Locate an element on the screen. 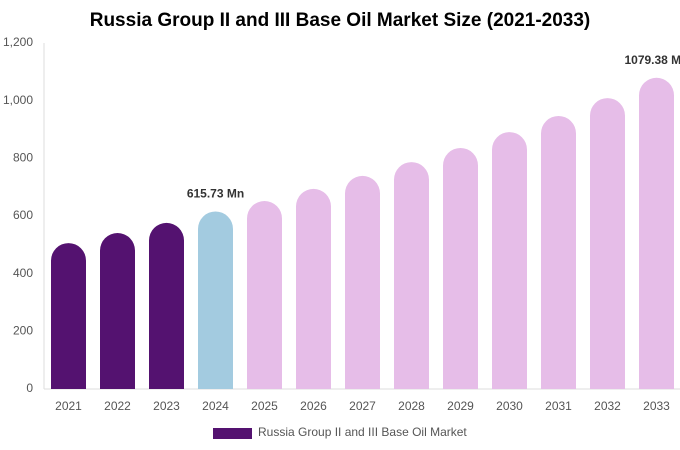 This screenshot has height=450, width=680. x-tick-label: 2030 is located at coordinates (509, 406).